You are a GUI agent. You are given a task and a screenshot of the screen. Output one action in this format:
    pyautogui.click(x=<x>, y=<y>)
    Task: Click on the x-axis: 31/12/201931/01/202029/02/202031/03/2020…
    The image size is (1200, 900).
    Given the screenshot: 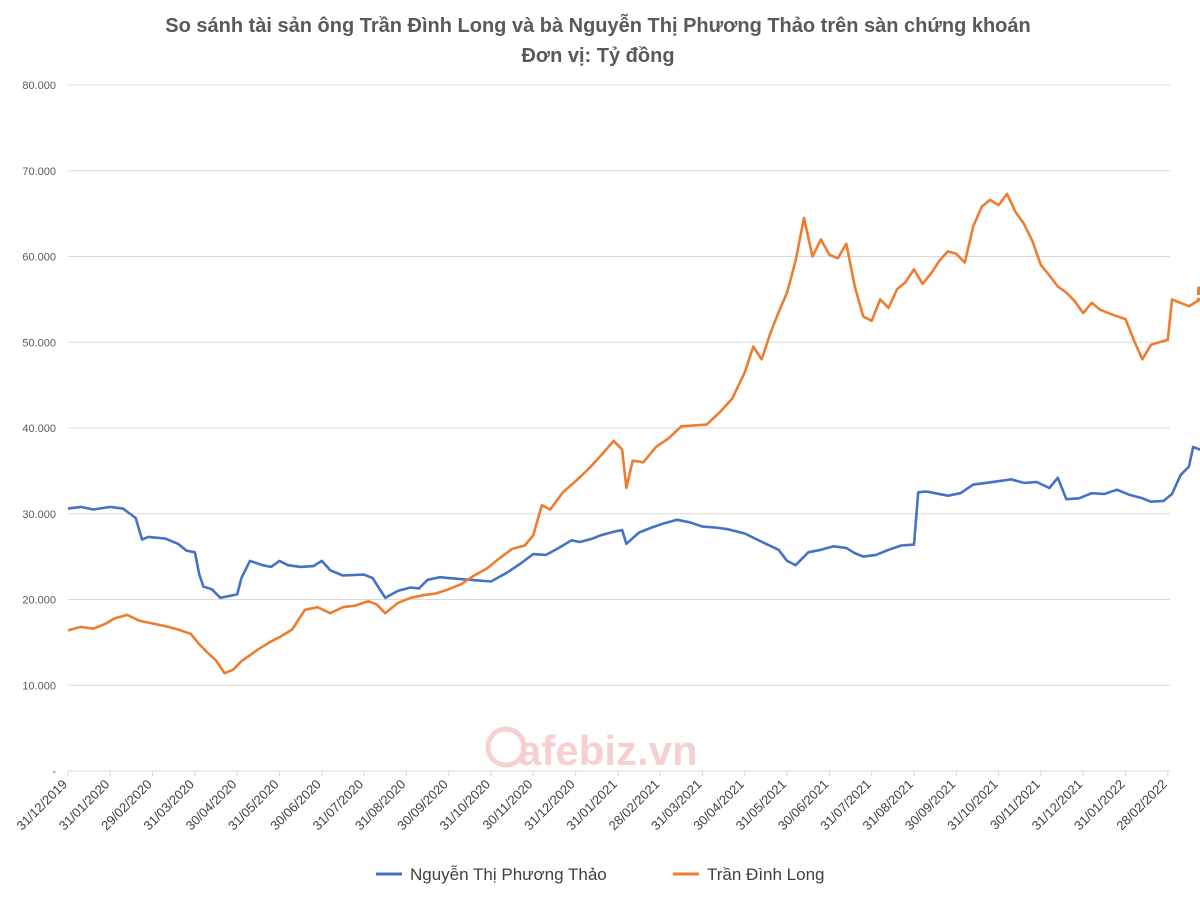 What is the action you would take?
    pyautogui.click(x=591, y=802)
    